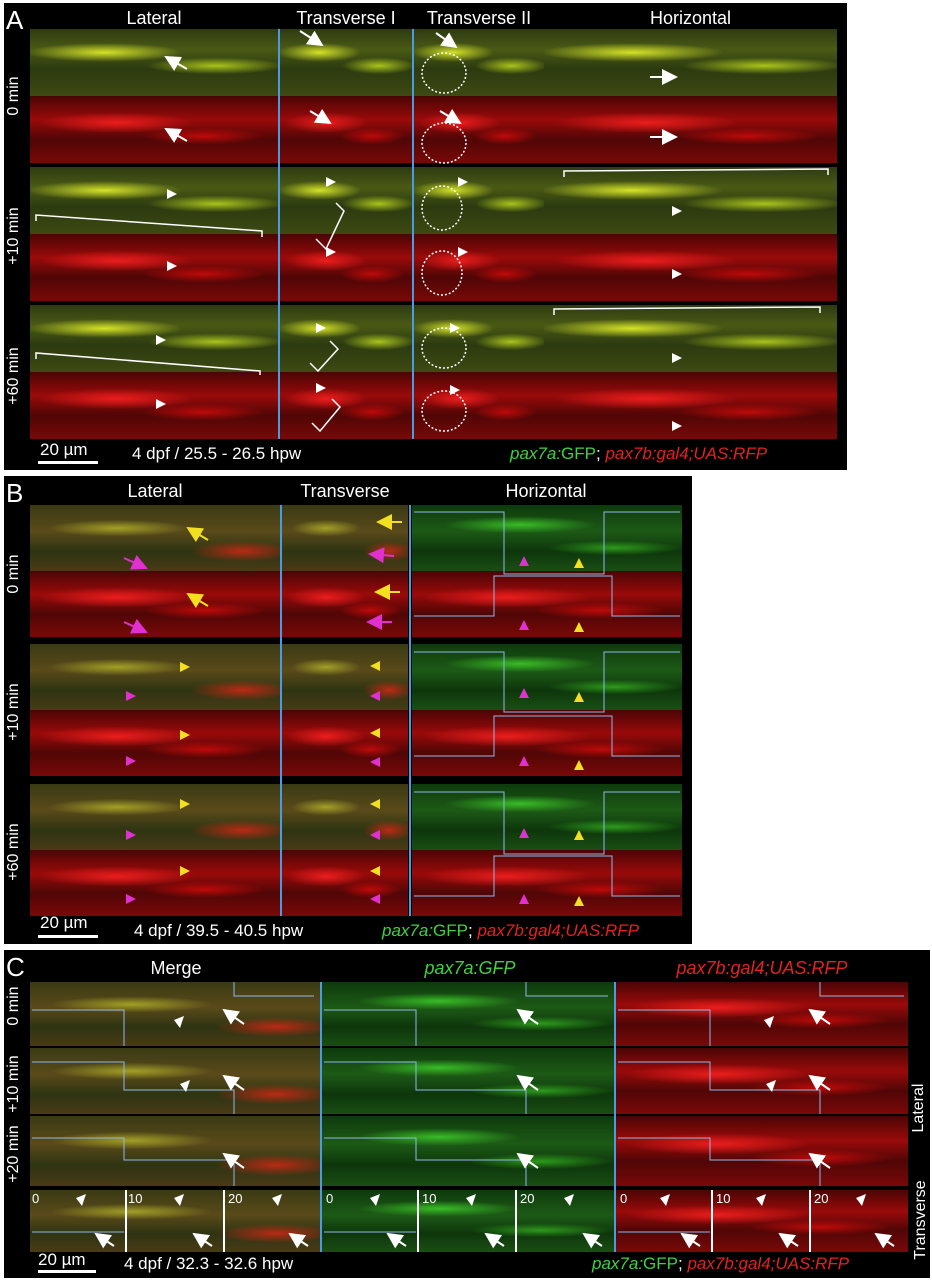  Describe the element at coordinates (62, 1259) in the screenshot. I see `panel-c-scale-label: 20 µm` at that location.